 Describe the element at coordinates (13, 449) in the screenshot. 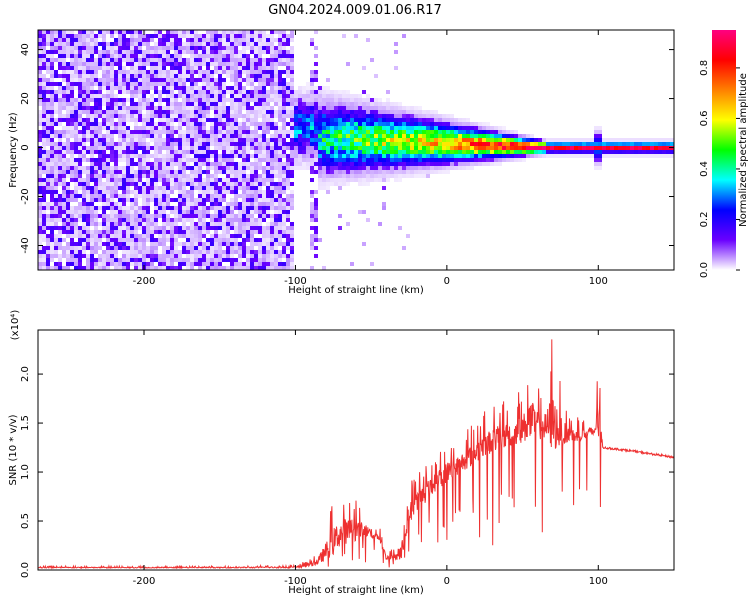

I see `snr-y-axis-label: SNR (10 * v/v)` at that location.